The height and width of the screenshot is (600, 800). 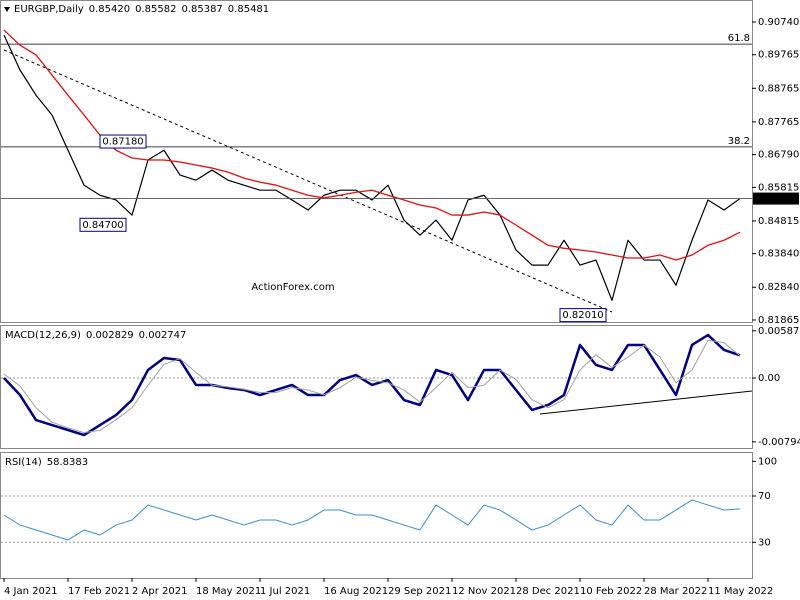 What do you see at coordinates (779, 442) in the screenshot?
I see `y-tick-label: -0.007945` at bounding box center [779, 442].